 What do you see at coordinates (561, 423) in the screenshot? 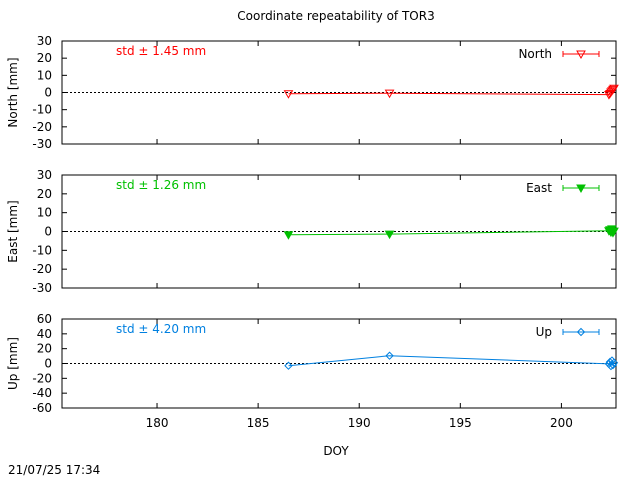
I see `x-tick-label: 200` at bounding box center [561, 423].